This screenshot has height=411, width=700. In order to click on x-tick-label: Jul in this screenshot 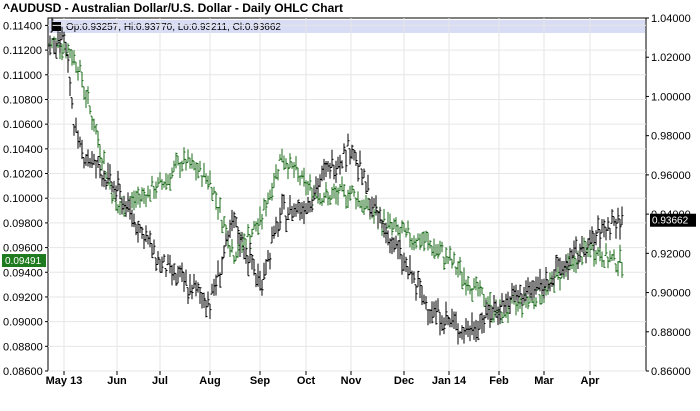, I will do `click(160, 381)`.